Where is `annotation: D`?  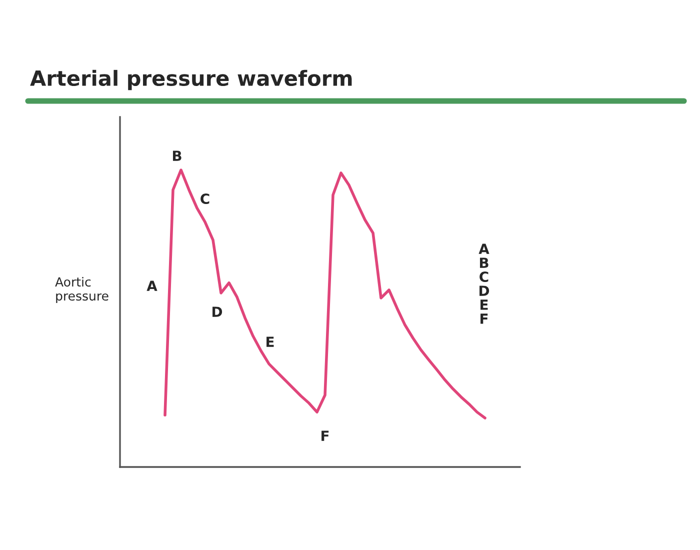 annotation: D is located at coordinates (217, 311).